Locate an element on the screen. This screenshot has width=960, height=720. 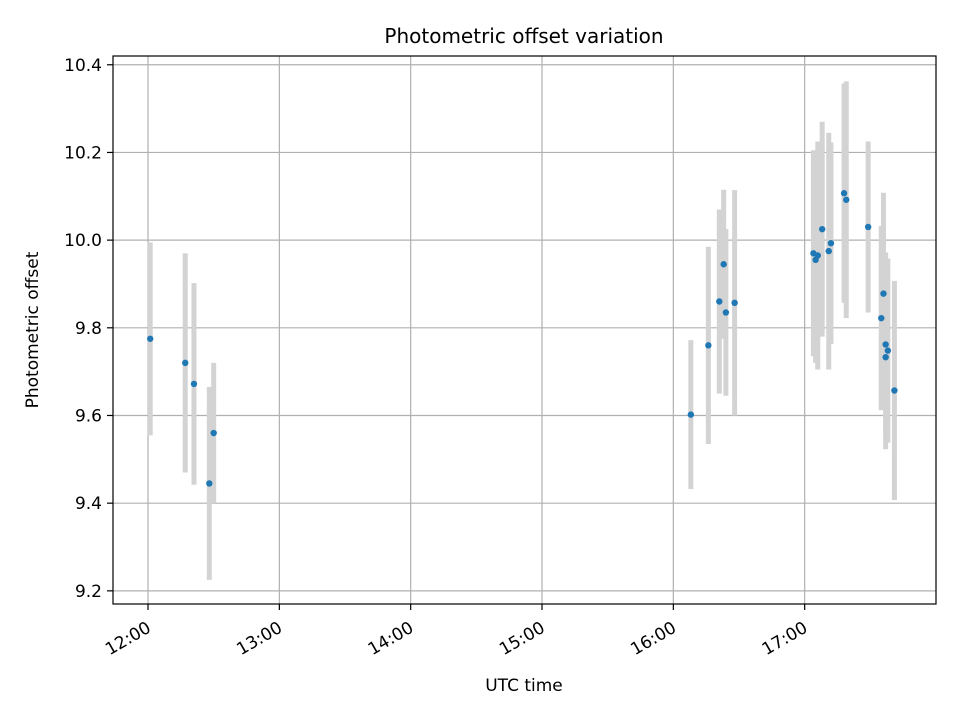
y-tick-label: 9.6 is located at coordinates (88, 416).